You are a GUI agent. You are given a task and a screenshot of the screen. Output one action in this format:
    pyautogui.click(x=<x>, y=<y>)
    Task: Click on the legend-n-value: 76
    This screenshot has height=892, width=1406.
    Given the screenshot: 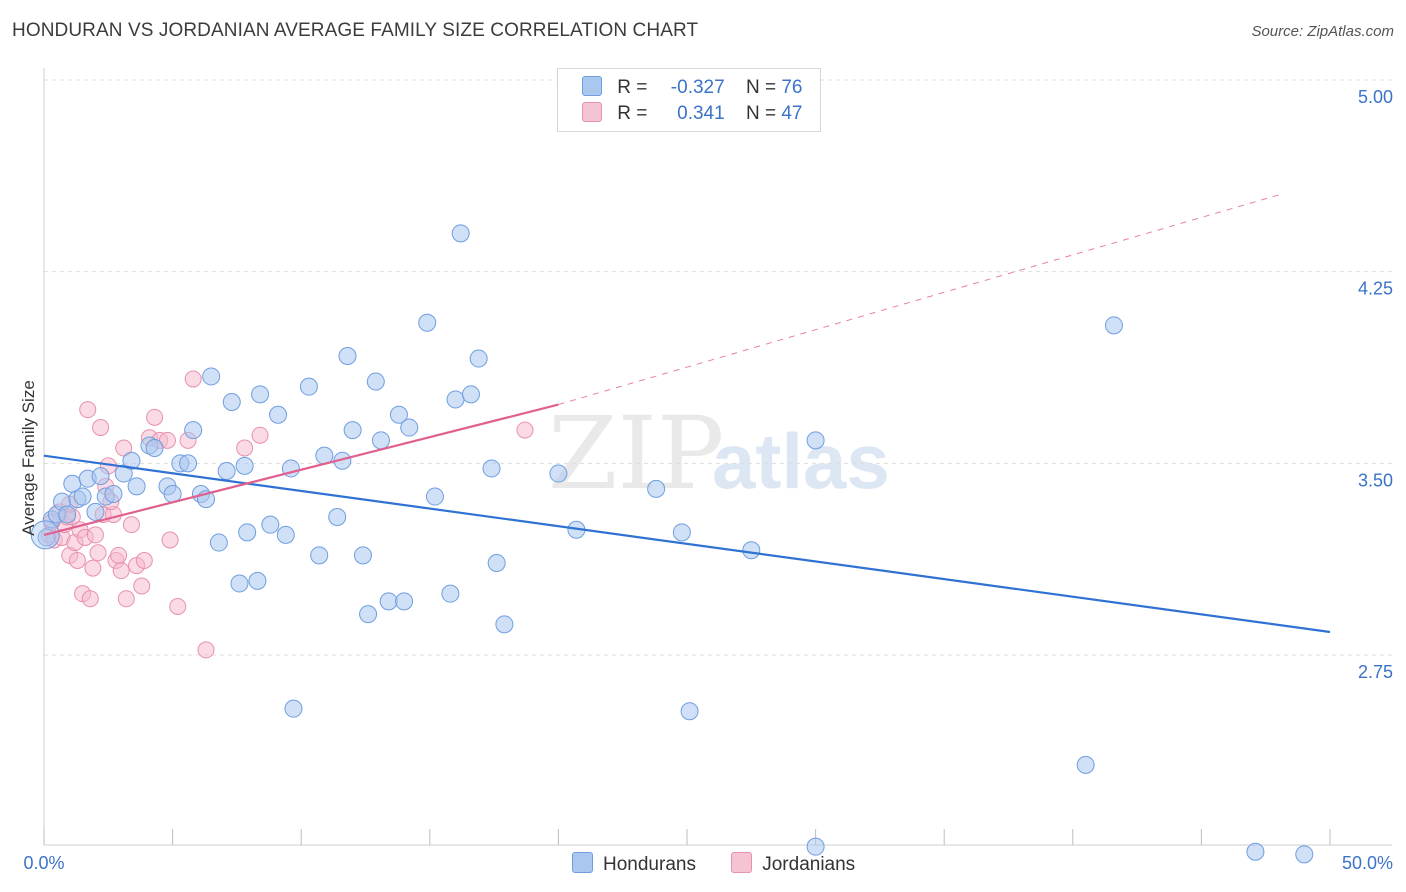 What is the action you would take?
    pyautogui.click(x=792, y=87)
    